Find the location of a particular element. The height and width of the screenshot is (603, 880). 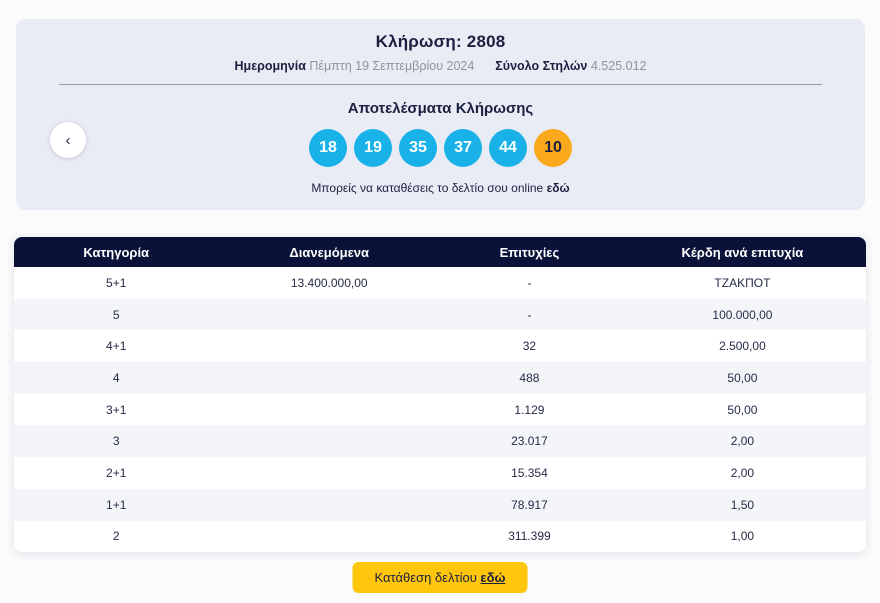

results-title: Αποτελέσματα Κλήρωσης is located at coordinates (440, 108).